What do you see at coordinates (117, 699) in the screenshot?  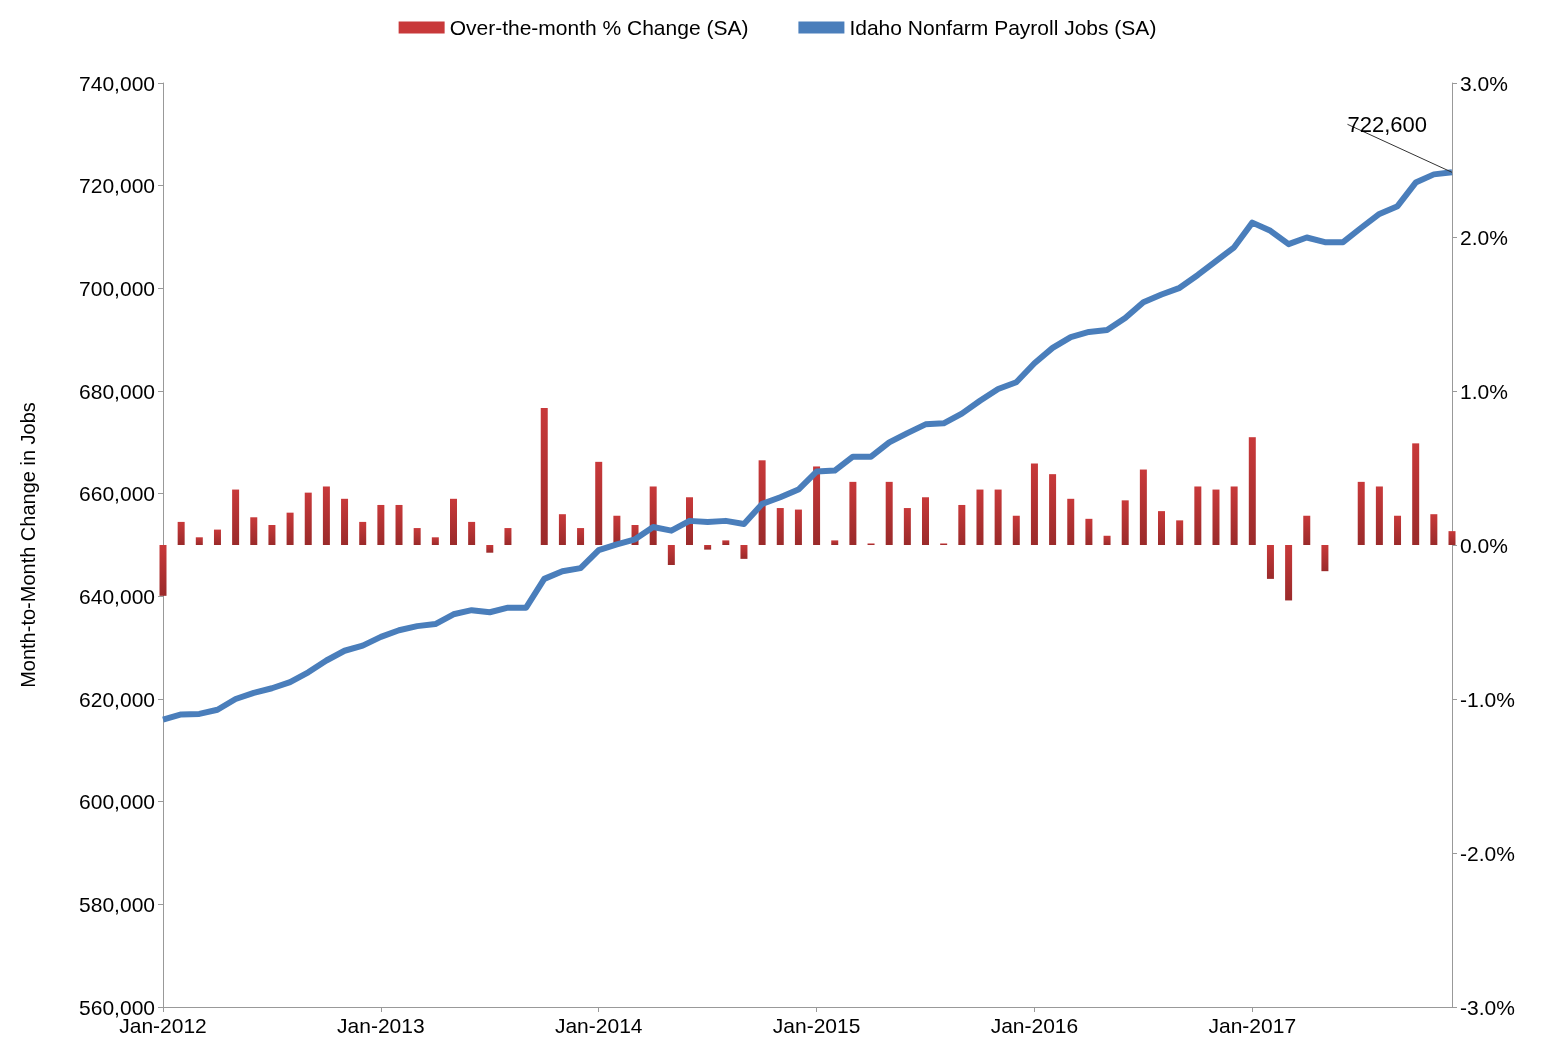 I see `y-tick-label: 620,000` at bounding box center [117, 699].